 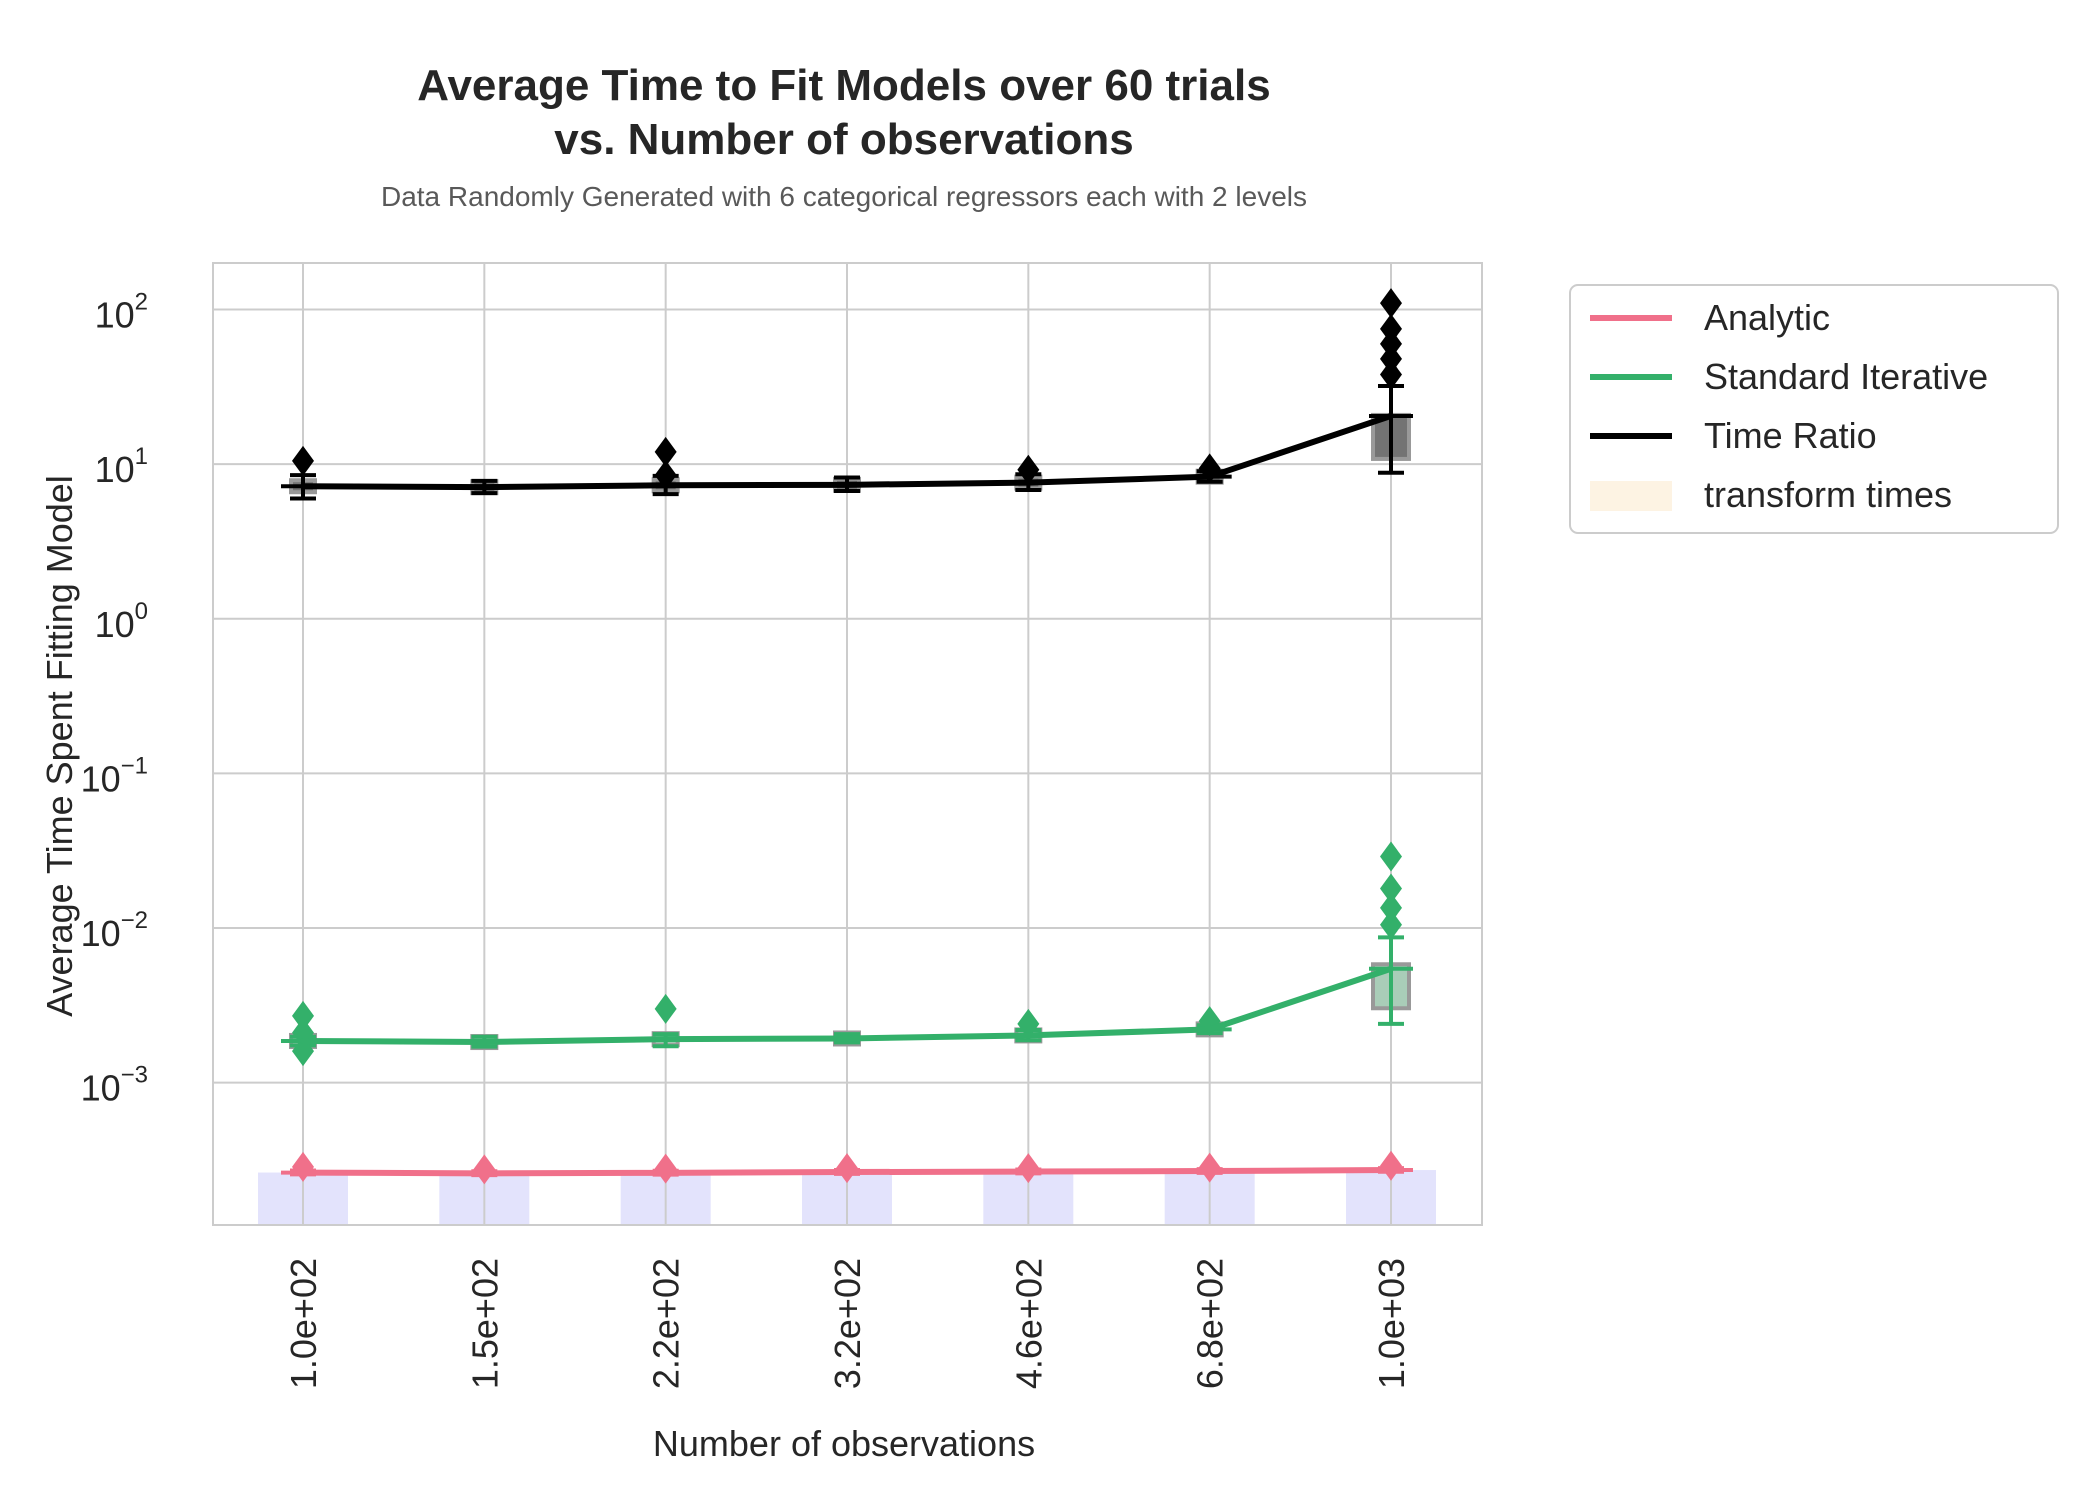 What do you see at coordinates (484, 1323) in the screenshot?
I see `x-tick-label: 1.5e+02` at bounding box center [484, 1323].